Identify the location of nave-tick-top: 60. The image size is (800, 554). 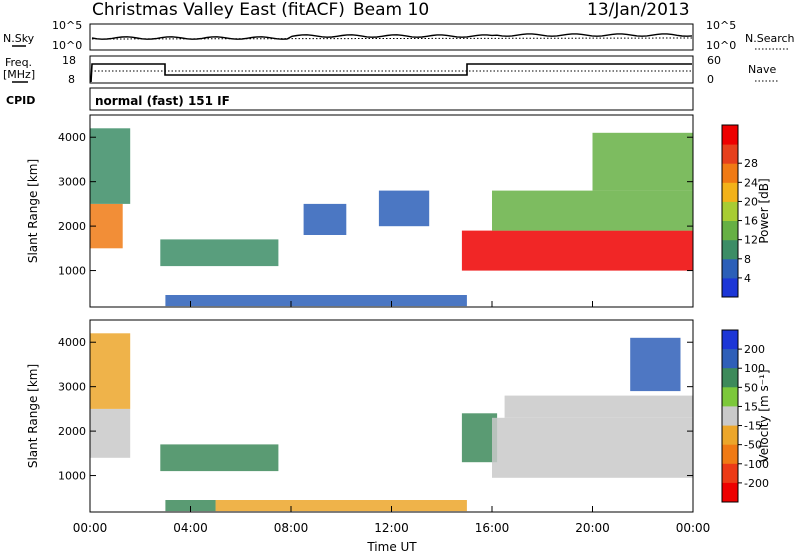
(714, 60).